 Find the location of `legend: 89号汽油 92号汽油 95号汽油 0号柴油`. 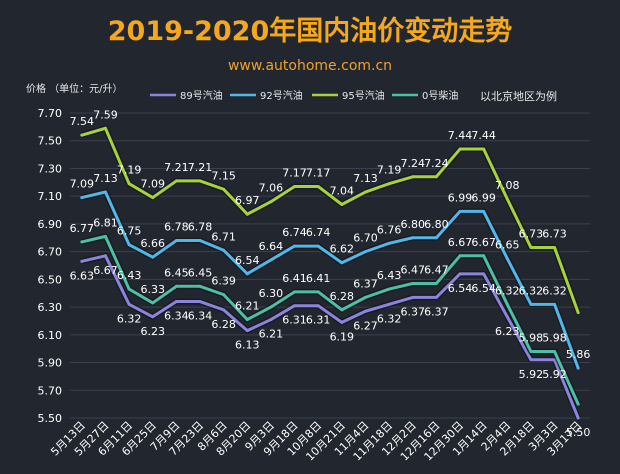

legend: 89号汽油 92号汽油 95号汽油 0号柴油 is located at coordinates (304, 95).